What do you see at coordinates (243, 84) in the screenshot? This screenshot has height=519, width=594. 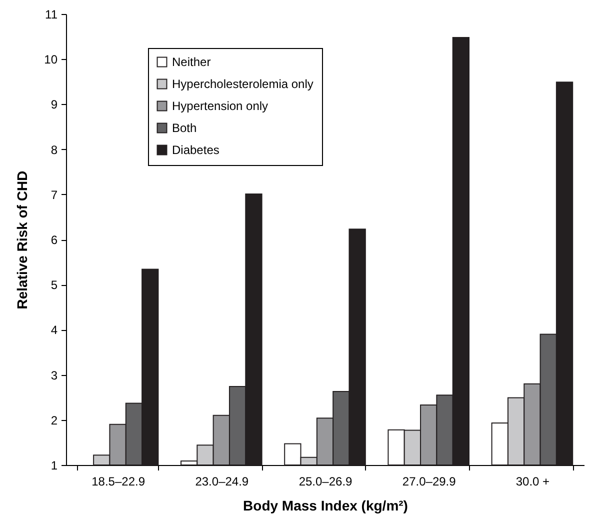 I see `legend-label: Hypercholesterolemia only` at bounding box center [243, 84].